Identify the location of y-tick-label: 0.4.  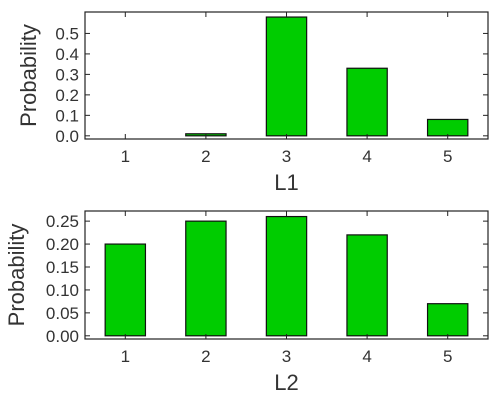
(67, 54).